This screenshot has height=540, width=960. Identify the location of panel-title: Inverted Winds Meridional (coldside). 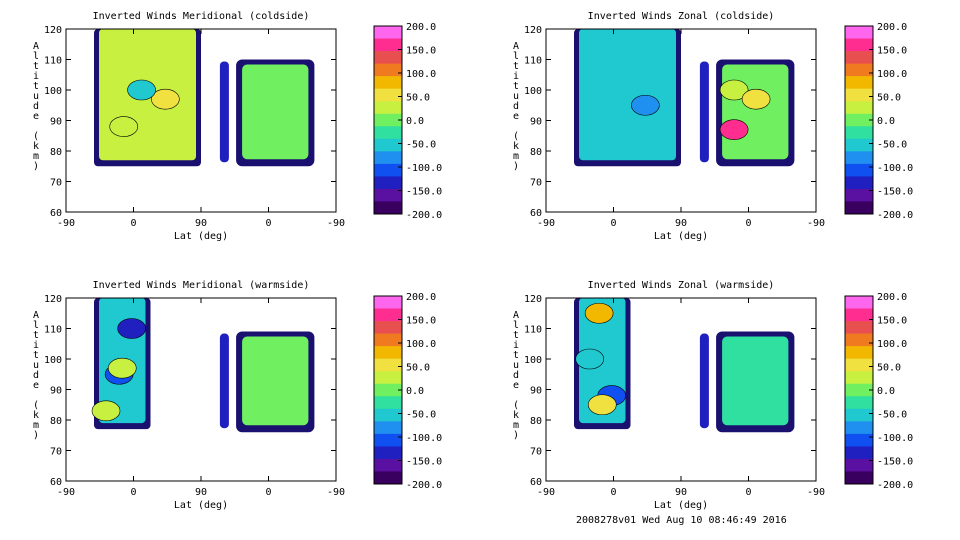
(201, 16).